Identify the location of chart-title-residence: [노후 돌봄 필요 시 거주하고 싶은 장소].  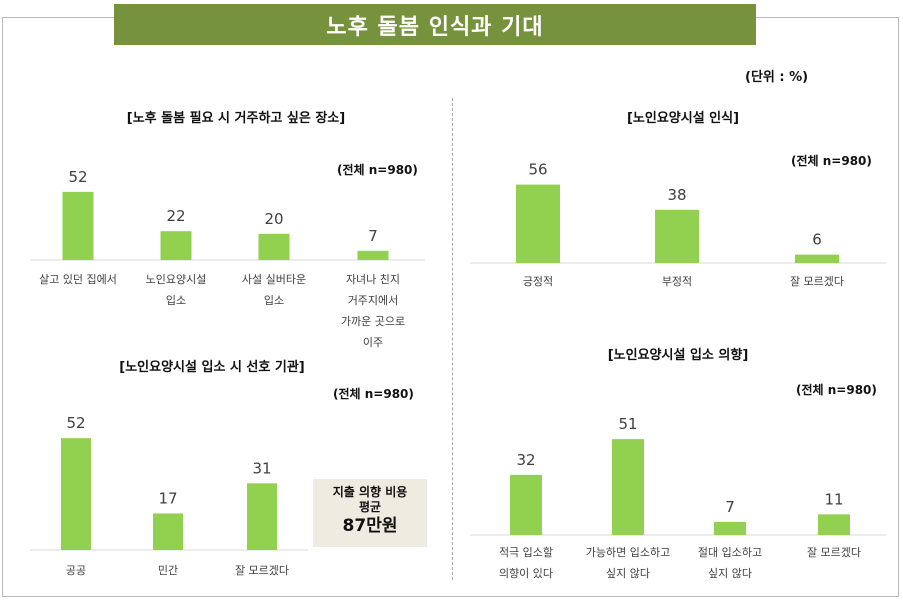
(236, 118).